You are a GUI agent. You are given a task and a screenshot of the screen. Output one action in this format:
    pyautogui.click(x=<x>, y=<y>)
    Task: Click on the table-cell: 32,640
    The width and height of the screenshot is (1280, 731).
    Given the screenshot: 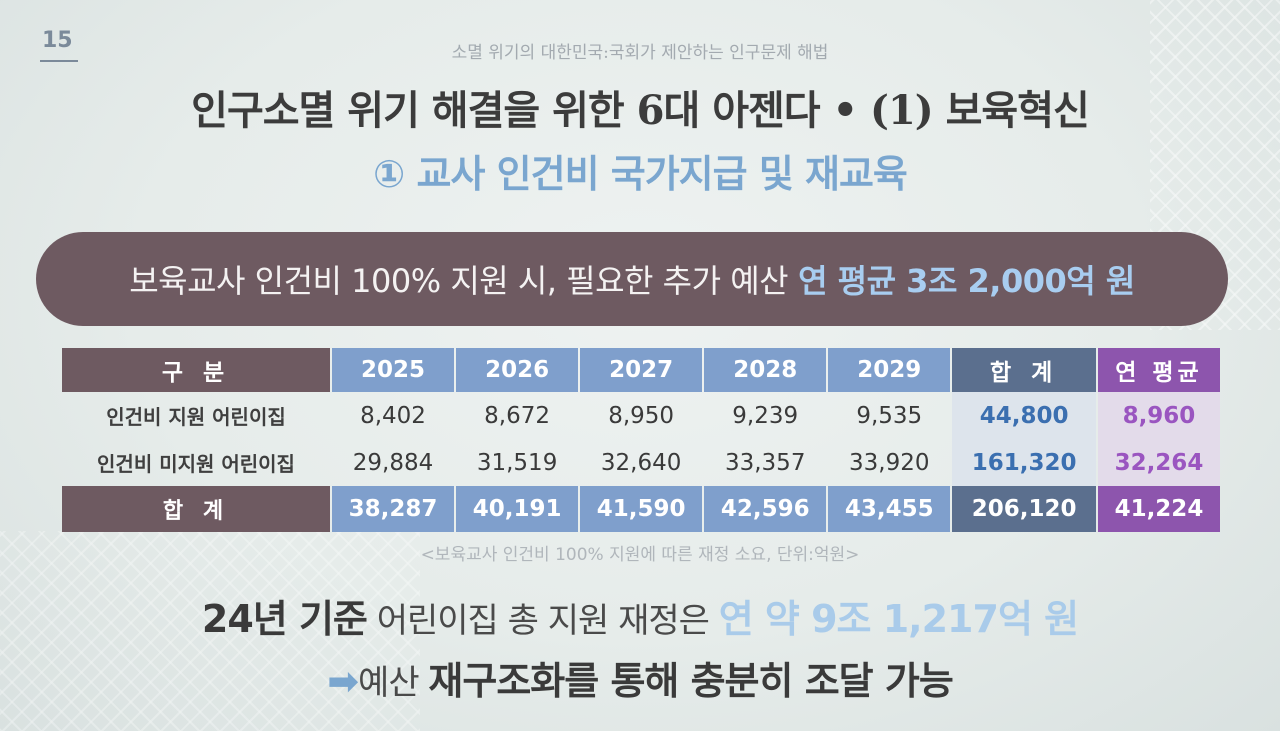 What is the action you would take?
    pyautogui.click(x=641, y=462)
    